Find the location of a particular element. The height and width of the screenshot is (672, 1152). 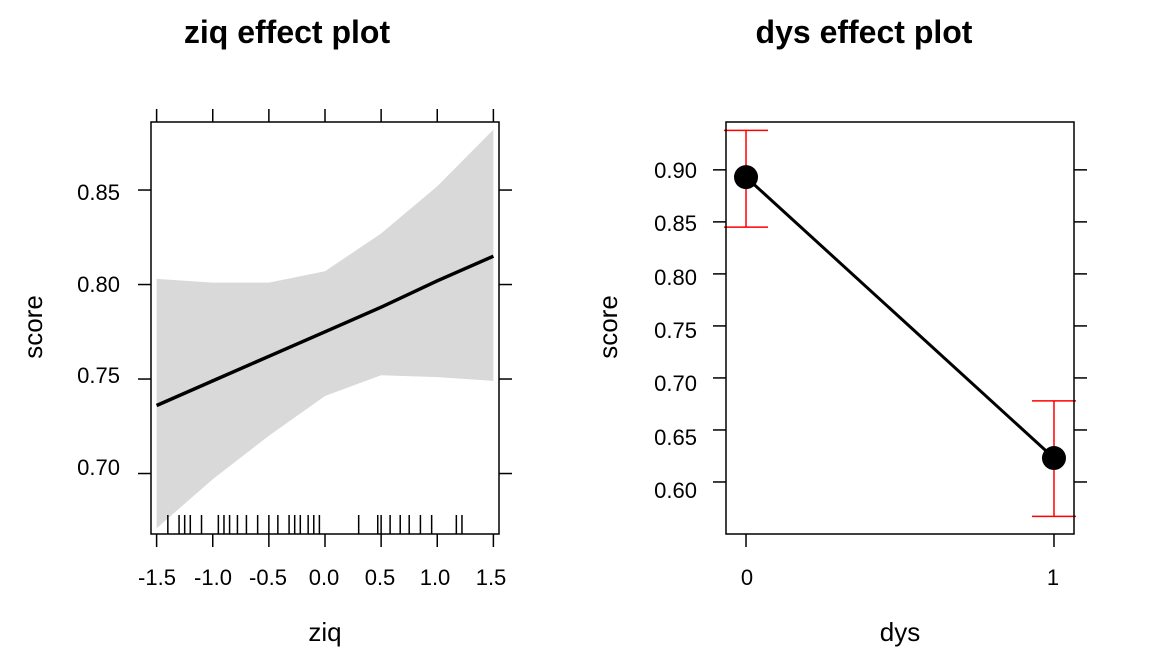

dys-x-axis-label: dys is located at coordinates (900, 632).